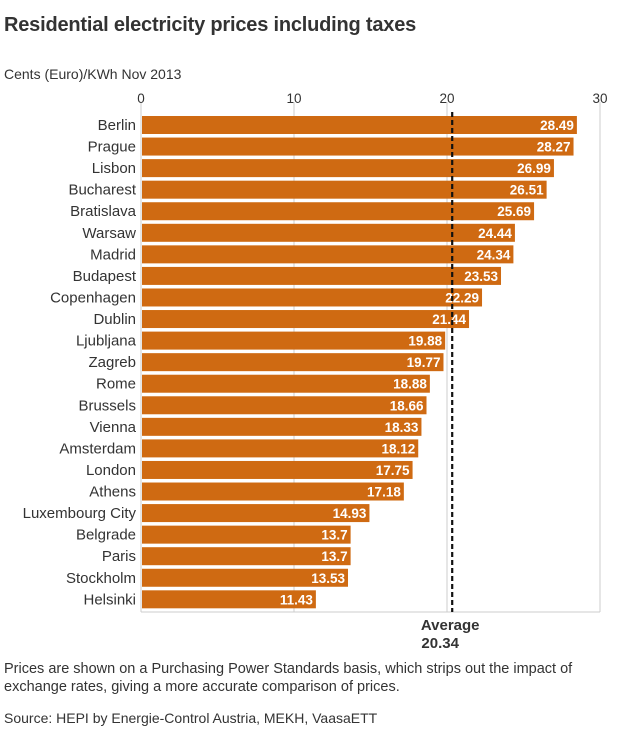 This screenshot has height=734, width=624. What do you see at coordinates (449, 319) in the screenshot?
I see `value-label: 21.44` at bounding box center [449, 319].